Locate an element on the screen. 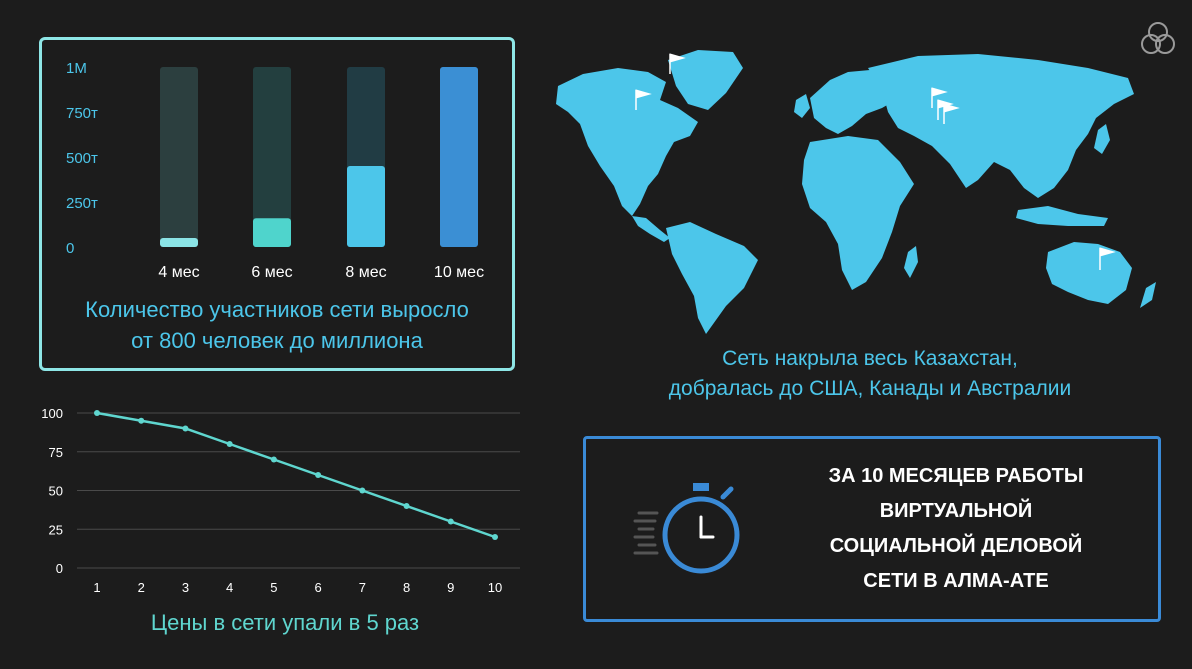 The width and height of the screenshot is (1192, 669). map-flags is located at coordinates (875, 161).